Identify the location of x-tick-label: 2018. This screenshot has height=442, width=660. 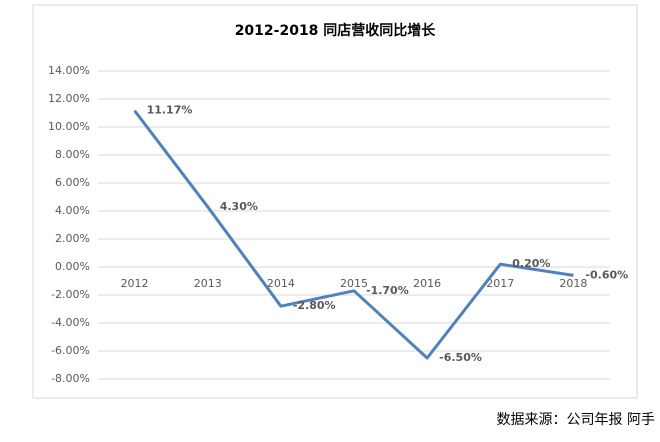
(573, 283).